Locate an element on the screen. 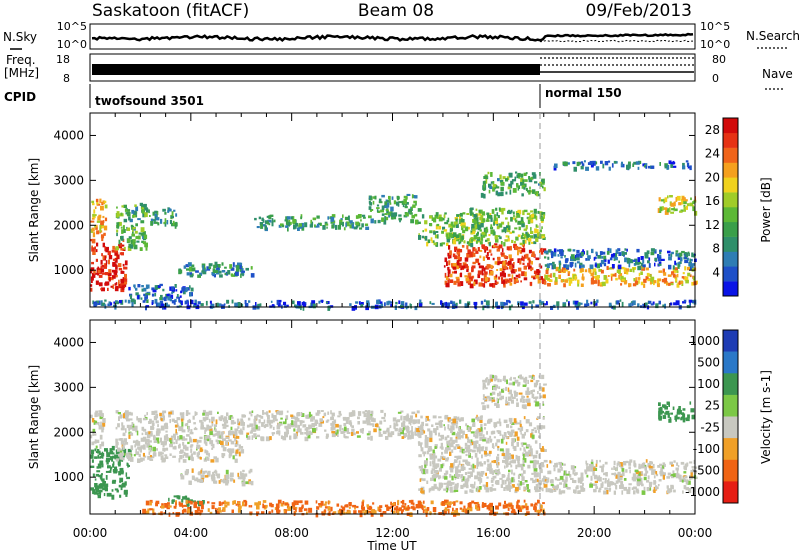 This screenshot has width=800, height=554. freq-tick-bottom: 8 is located at coordinates (66, 78).